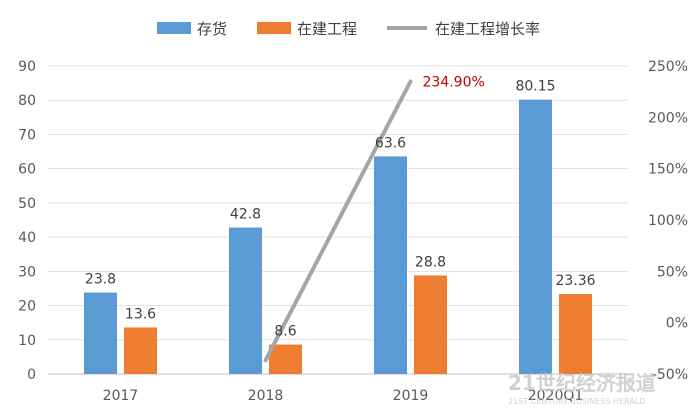  Describe the element at coordinates (245, 215) in the screenshot. I see `bar-data-label: 42.8` at that location.